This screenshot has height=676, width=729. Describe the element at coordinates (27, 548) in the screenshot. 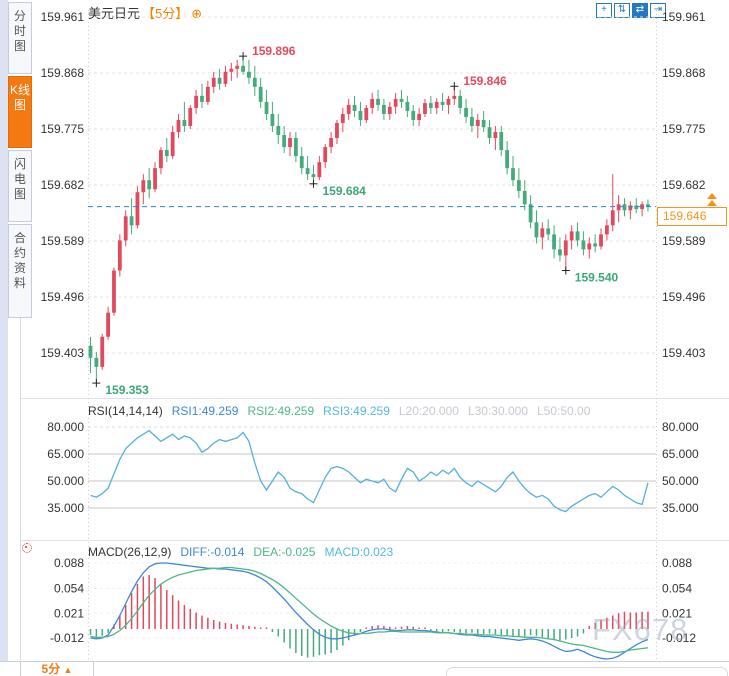

I see `macd-settings-icon` at that location.